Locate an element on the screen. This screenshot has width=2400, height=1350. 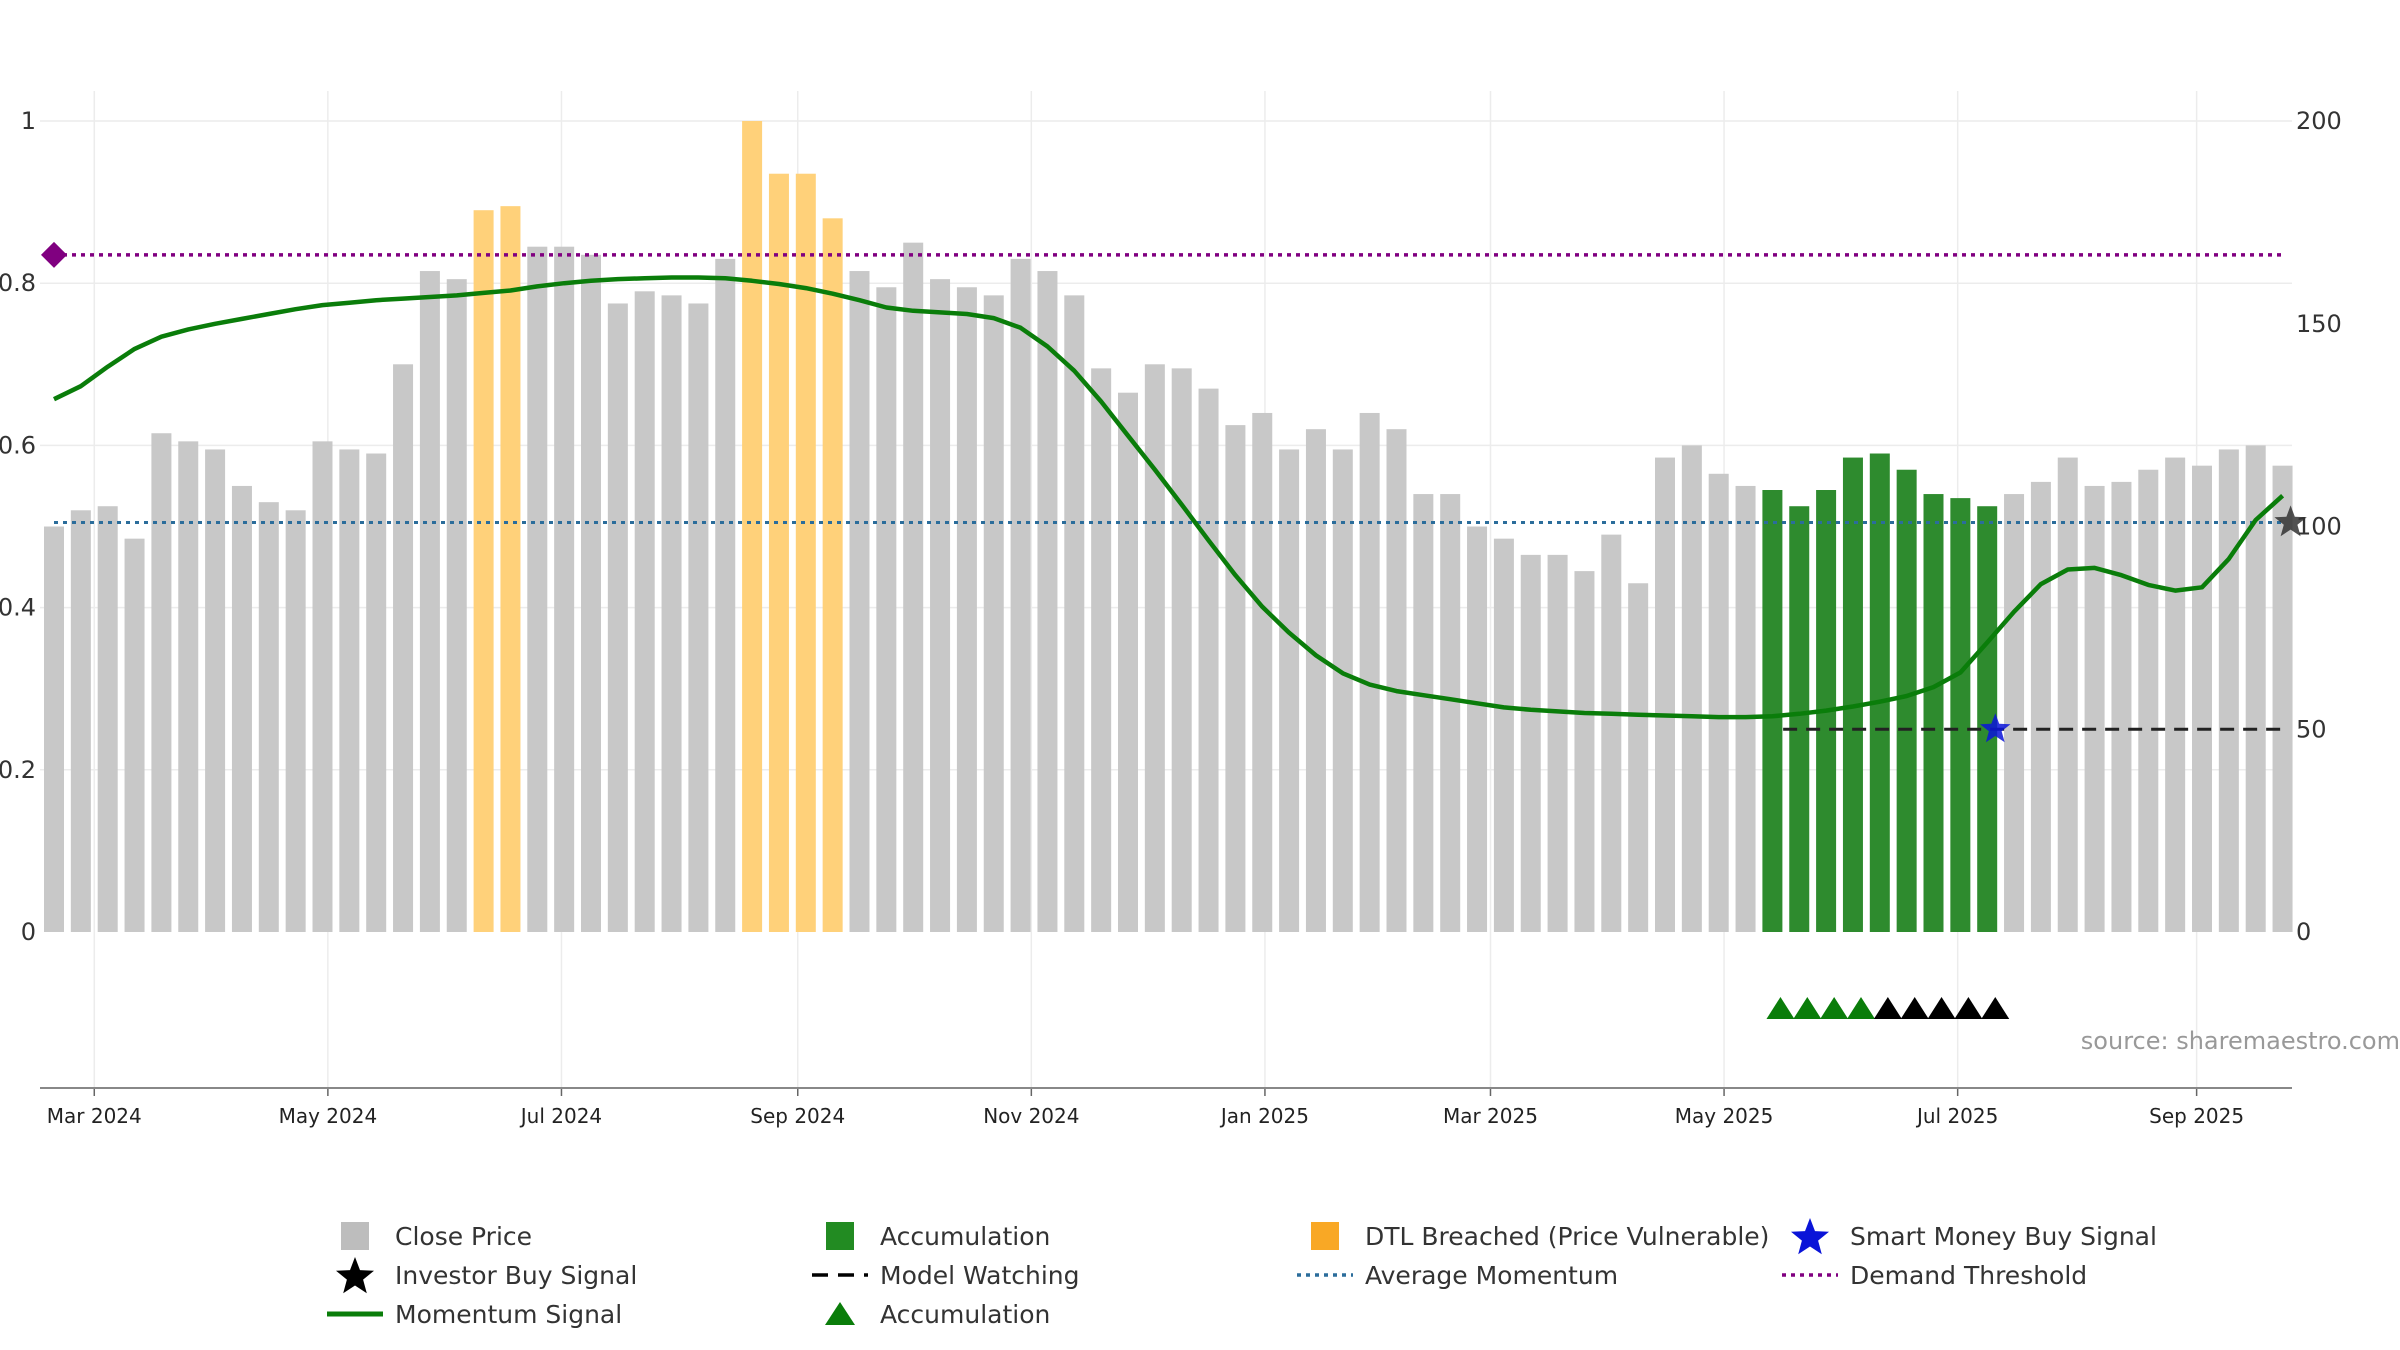
legend-triangle-icon is located at coordinates (840, 1313).